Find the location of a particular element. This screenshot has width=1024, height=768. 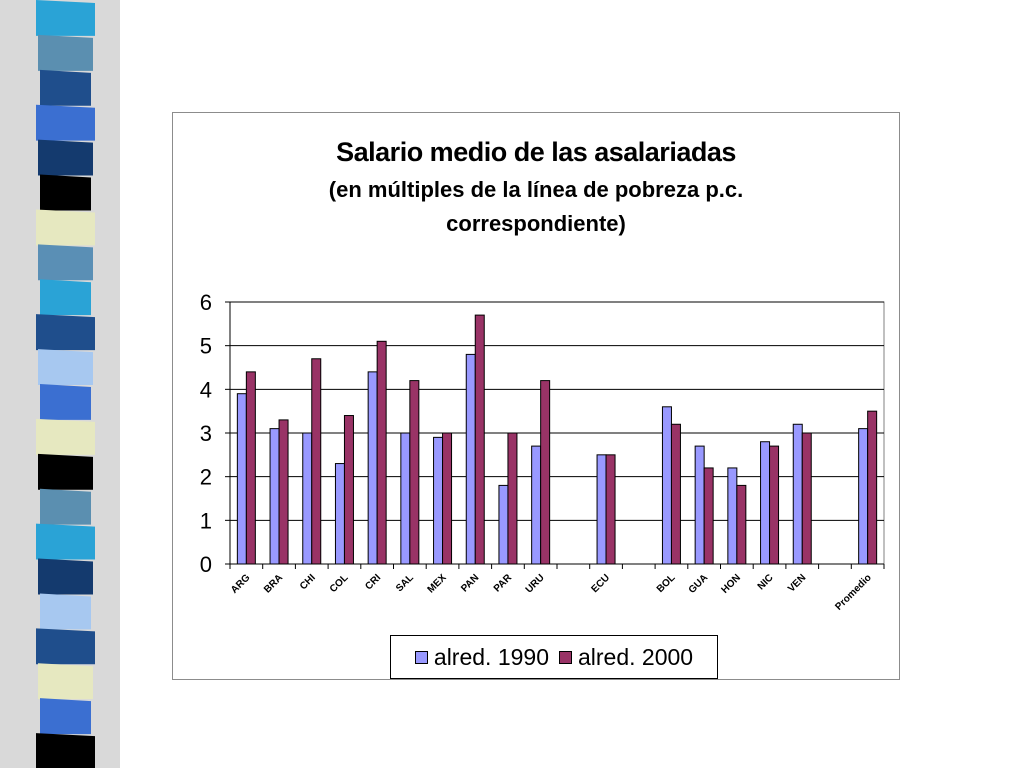

decorative-stripe-bar is located at coordinates (60, 384).